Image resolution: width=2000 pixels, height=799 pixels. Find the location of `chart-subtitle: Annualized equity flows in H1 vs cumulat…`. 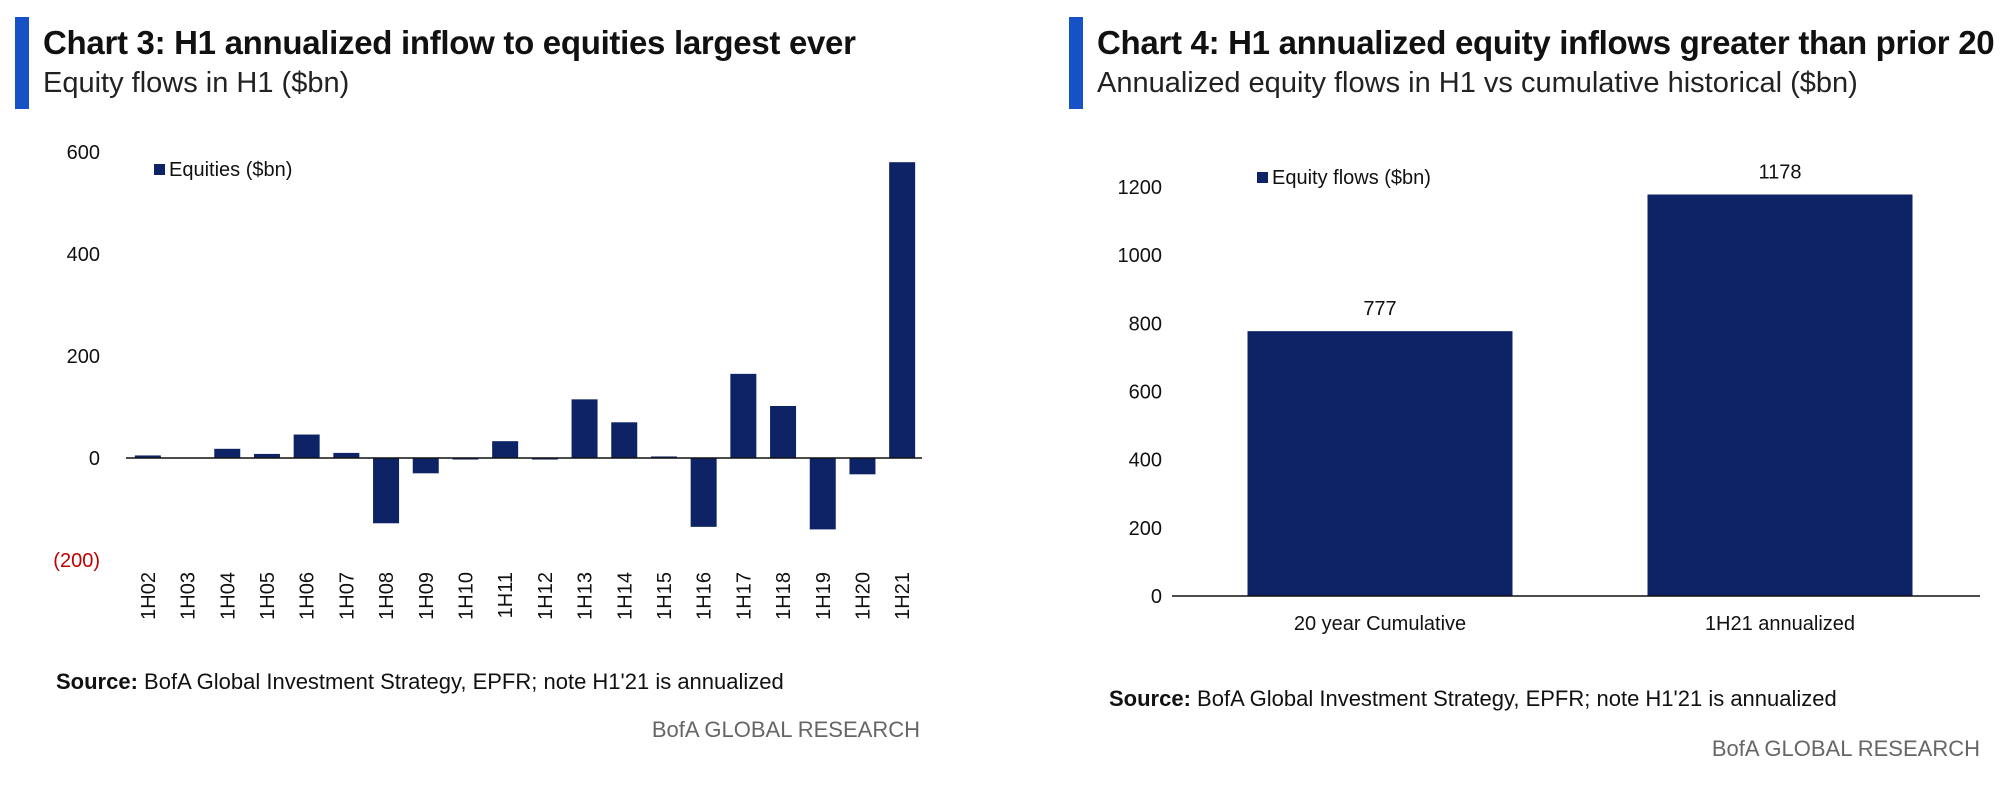

chart-subtitle: Annualized equity flows in H1 vs cumulat… is located at coordinates (1477, 83).